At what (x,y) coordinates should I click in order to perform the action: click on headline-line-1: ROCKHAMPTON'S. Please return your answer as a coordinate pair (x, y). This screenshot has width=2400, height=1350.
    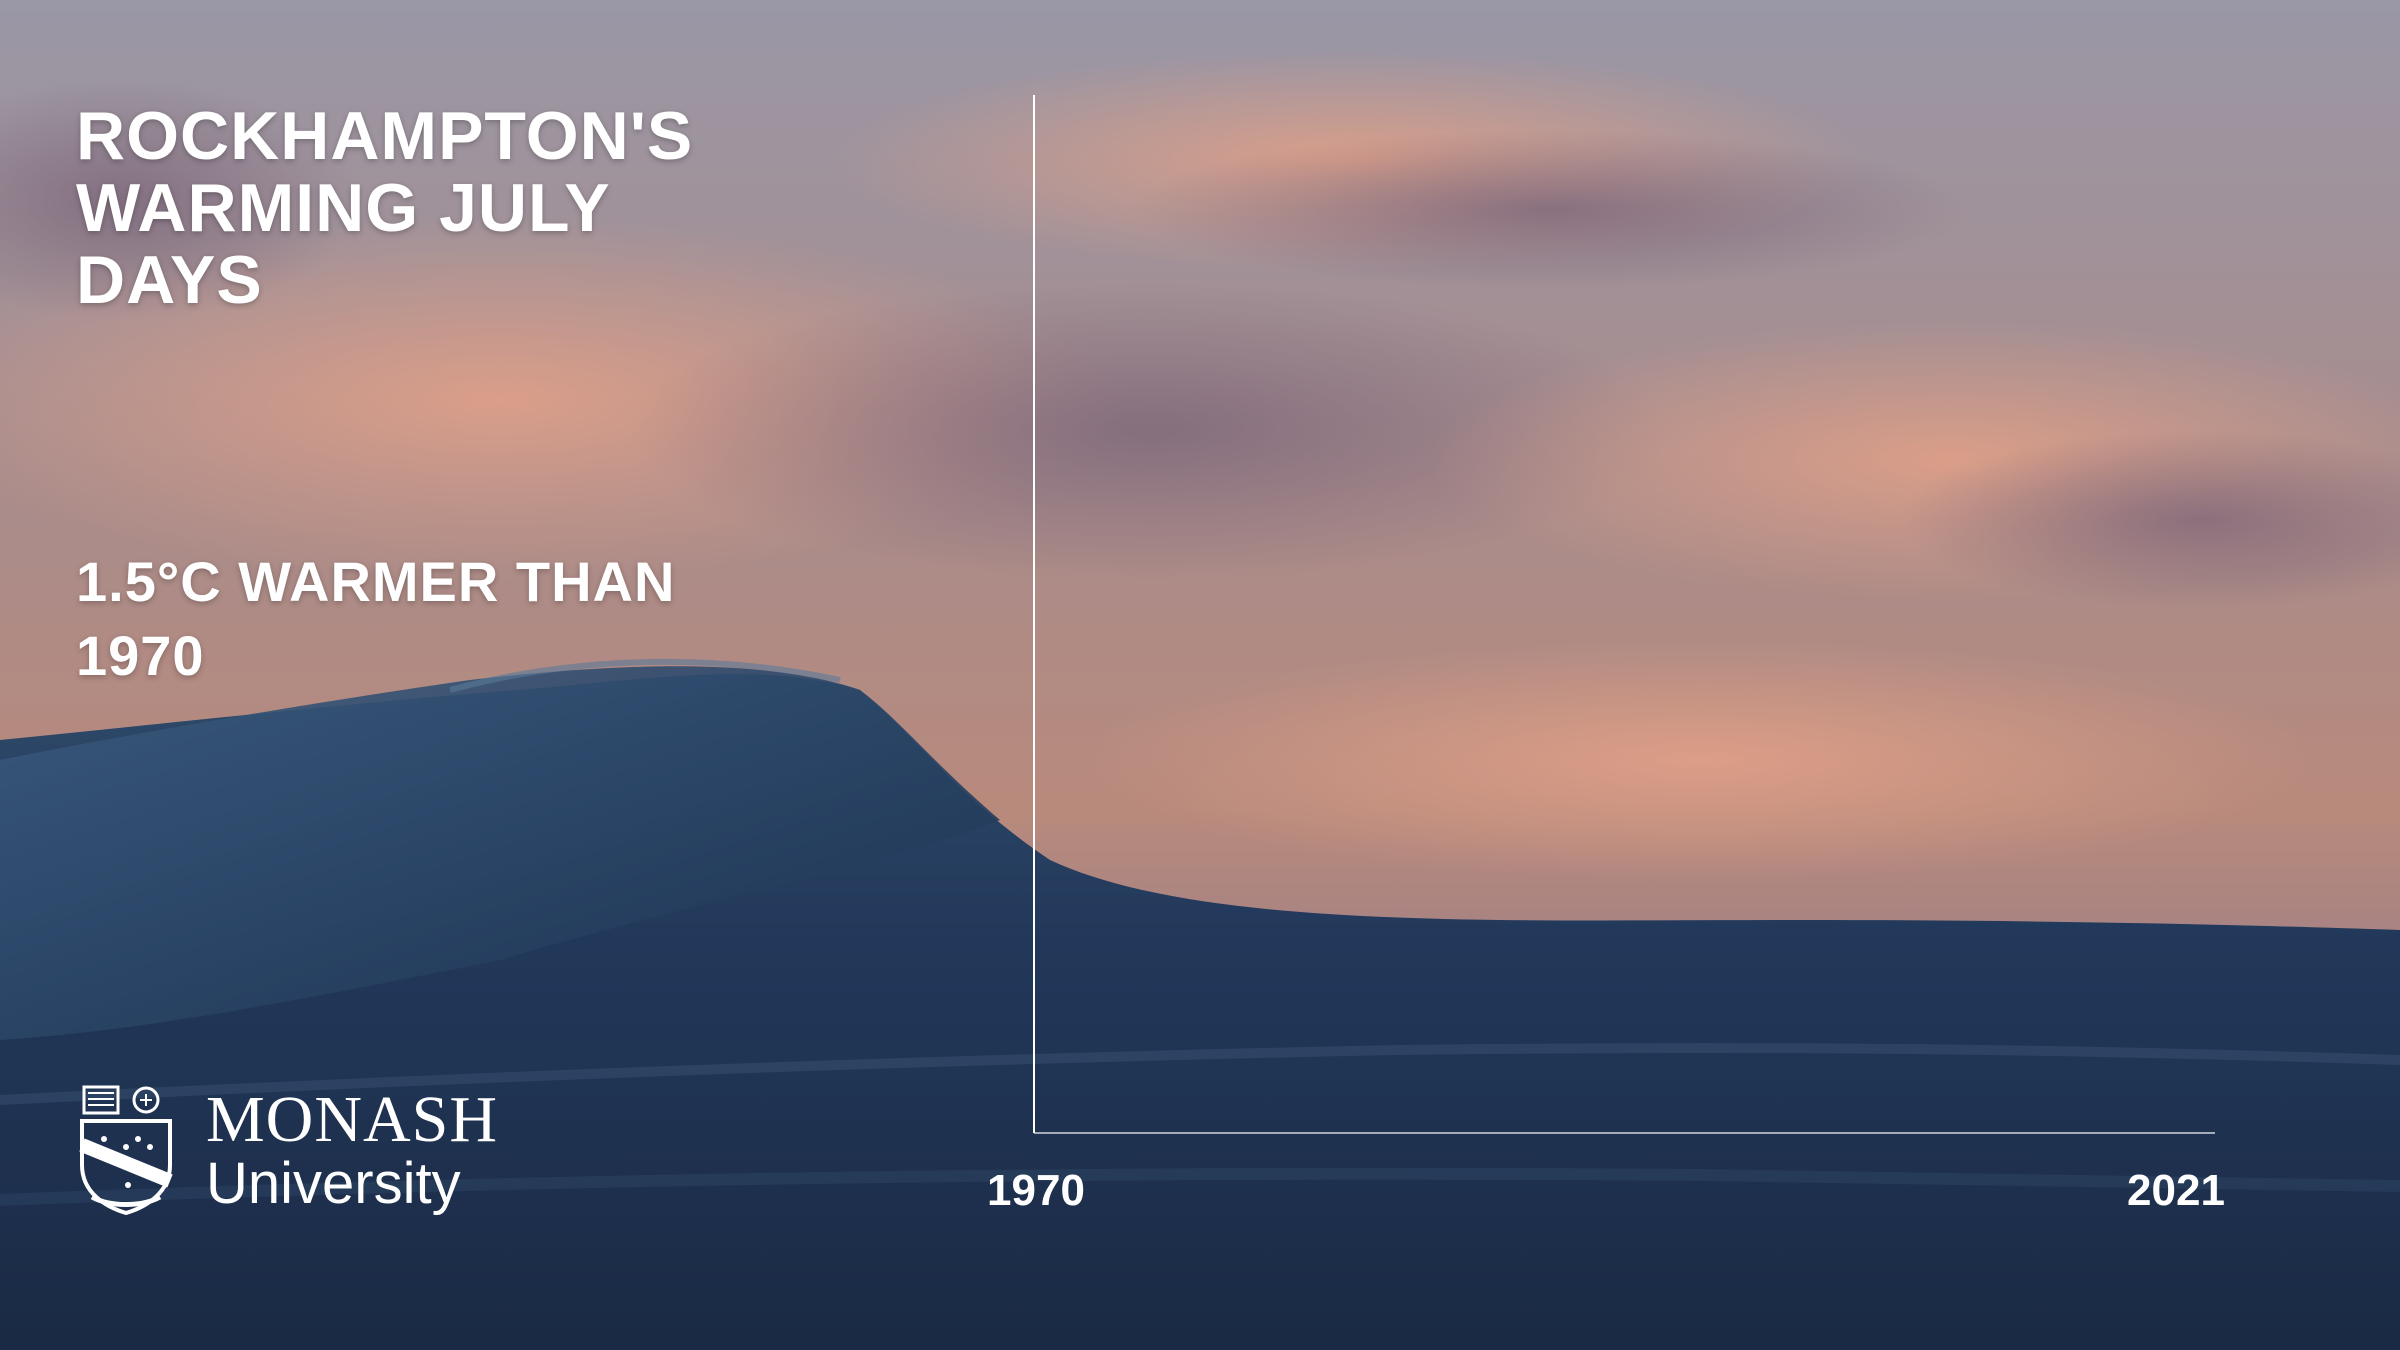
    Looking at the image, I should click on (385, 136).